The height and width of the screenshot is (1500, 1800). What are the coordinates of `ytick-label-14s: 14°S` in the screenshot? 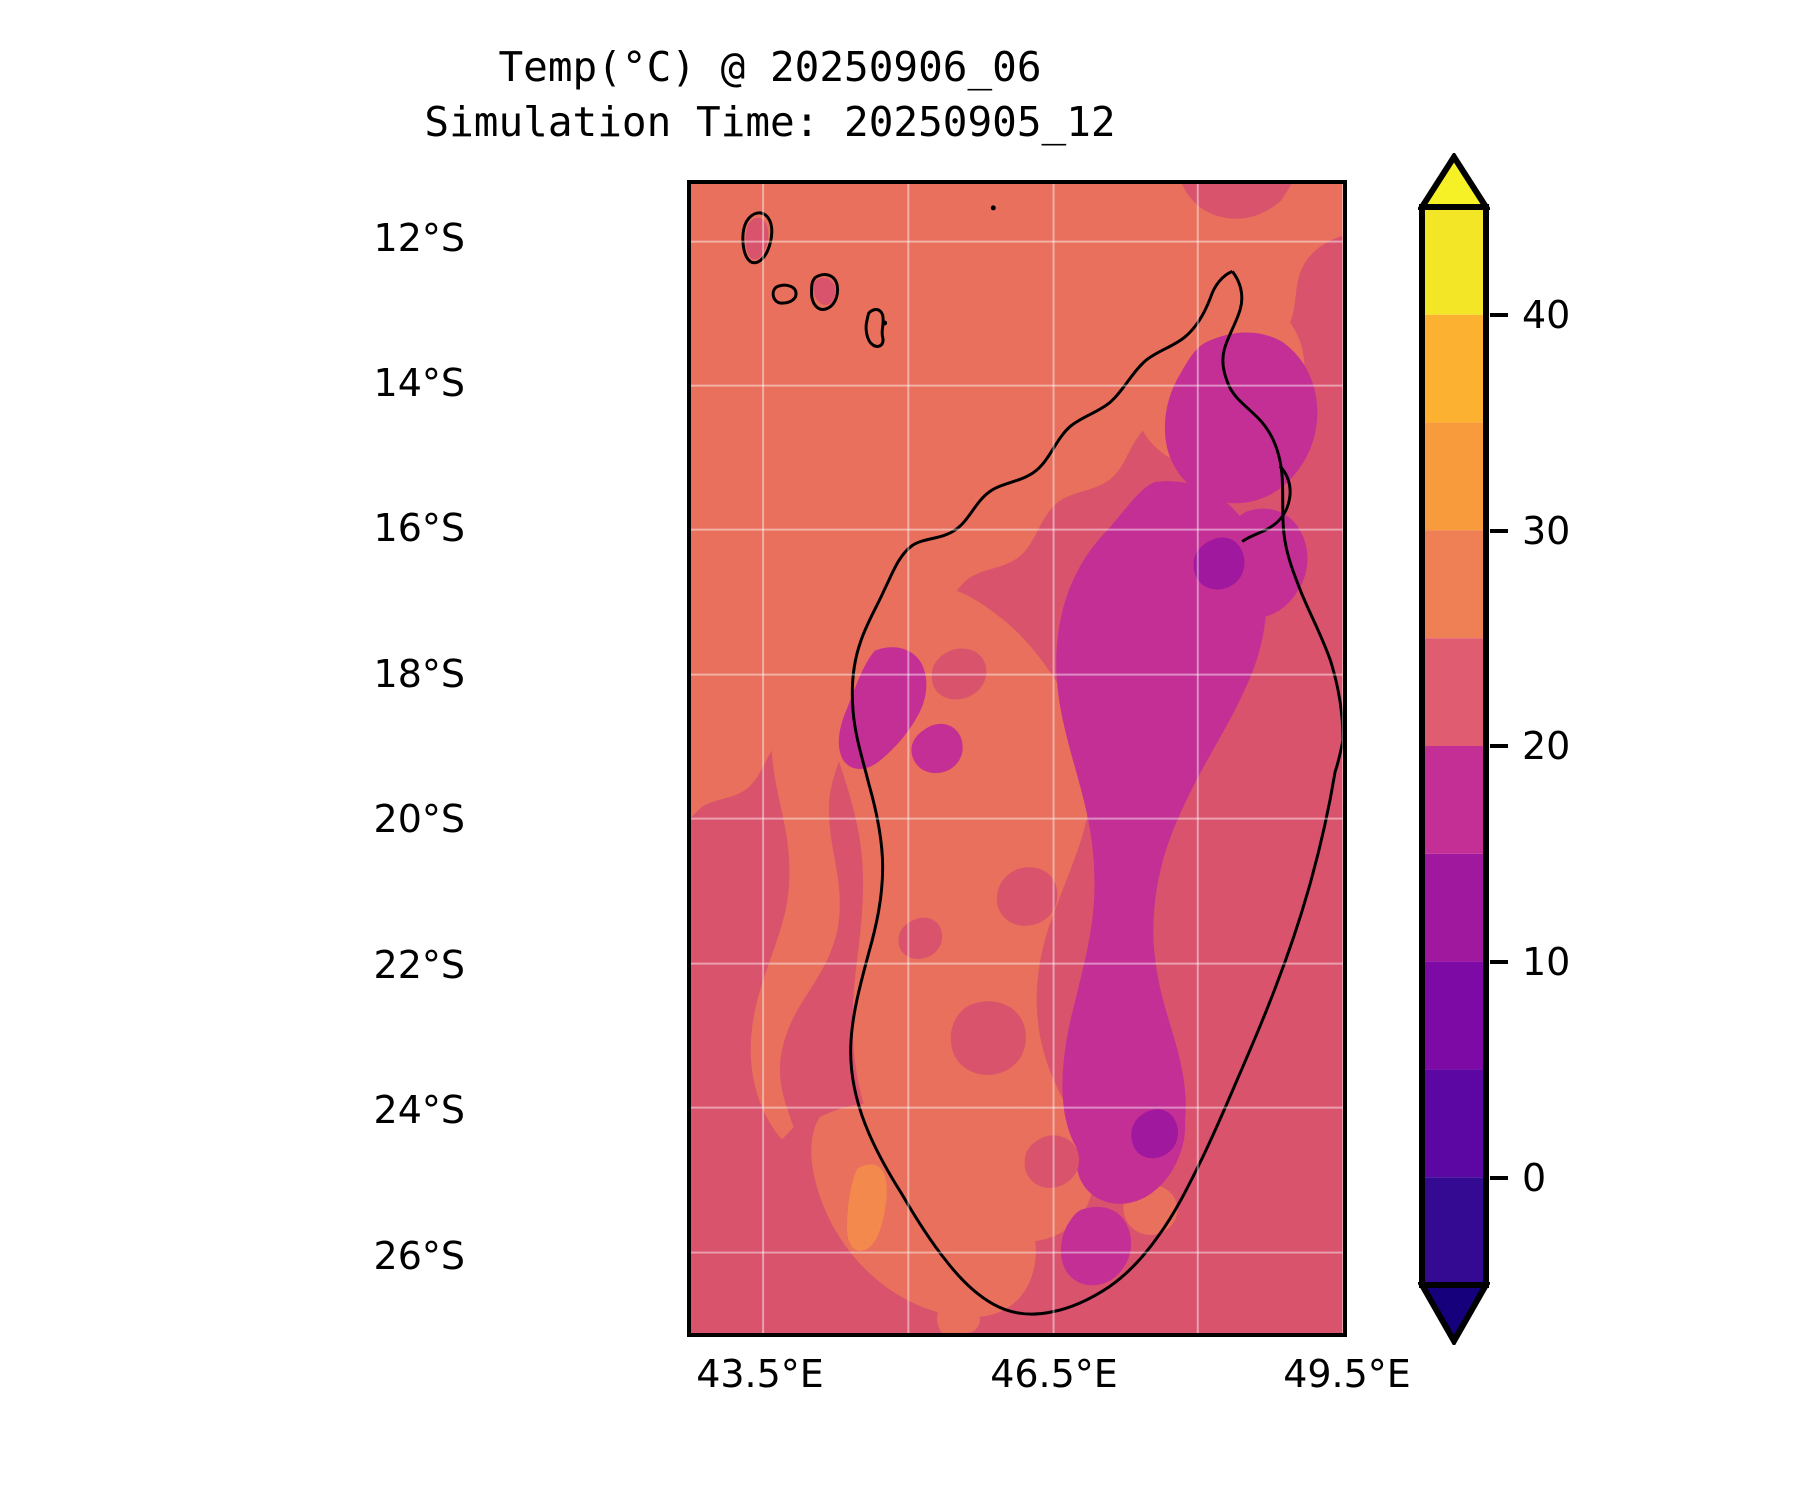 It's located at (419, 383).